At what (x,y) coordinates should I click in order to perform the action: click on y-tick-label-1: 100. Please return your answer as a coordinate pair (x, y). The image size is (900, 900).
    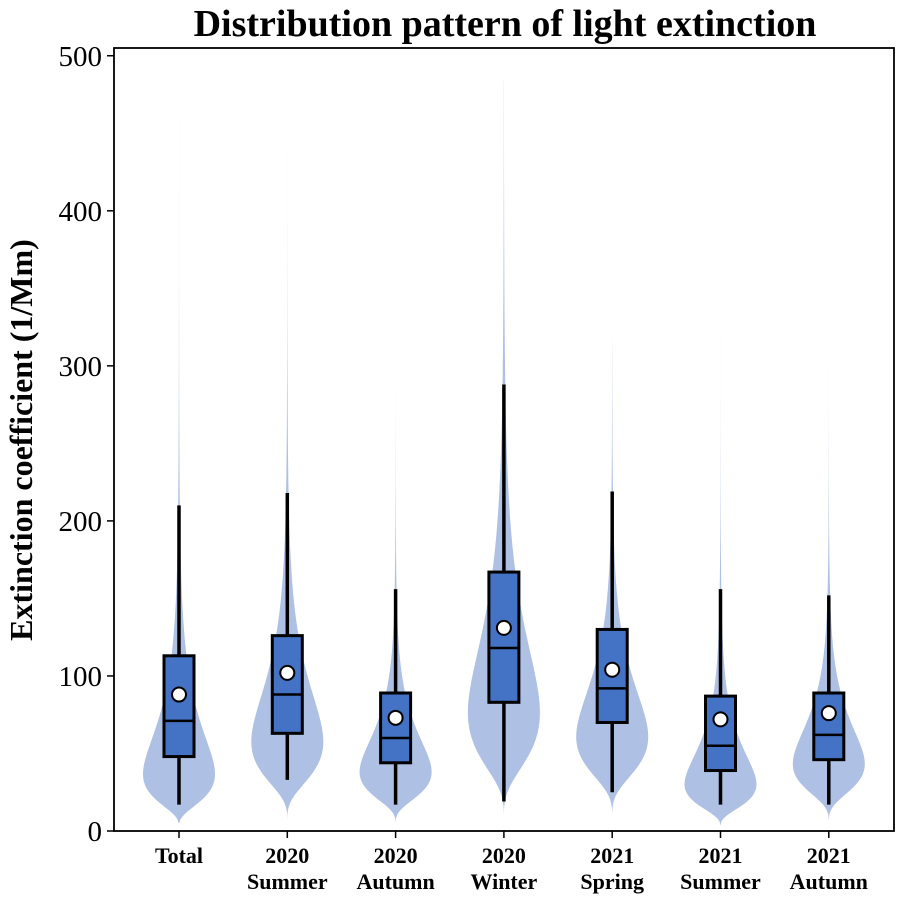
    Looking at the image, I should click on (81, 677).